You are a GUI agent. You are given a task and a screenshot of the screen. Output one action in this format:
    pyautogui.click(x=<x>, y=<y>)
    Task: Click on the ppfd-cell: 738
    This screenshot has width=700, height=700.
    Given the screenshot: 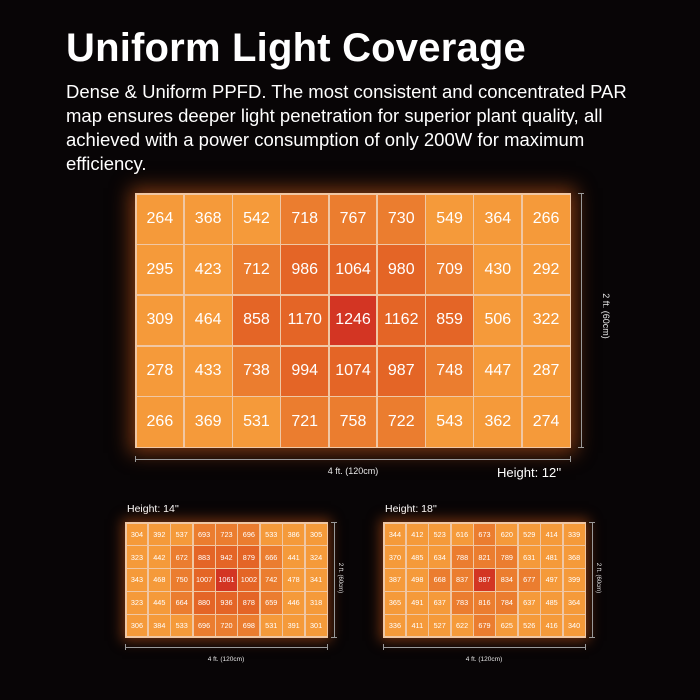 What is the action you would take?
    pyautogui.click(x=256, y=371)
    